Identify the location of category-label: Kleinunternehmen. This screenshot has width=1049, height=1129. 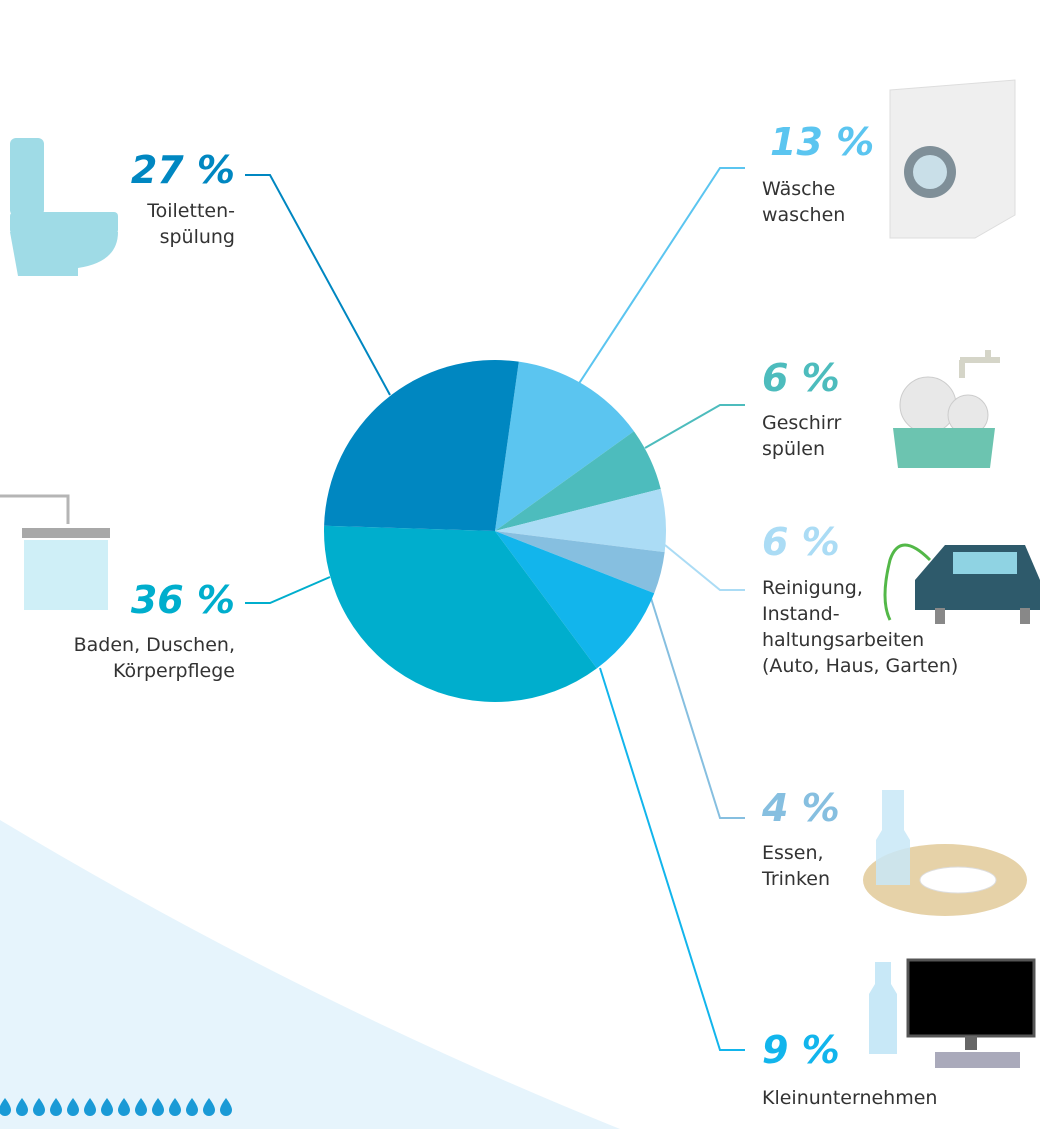
(850, 1098).